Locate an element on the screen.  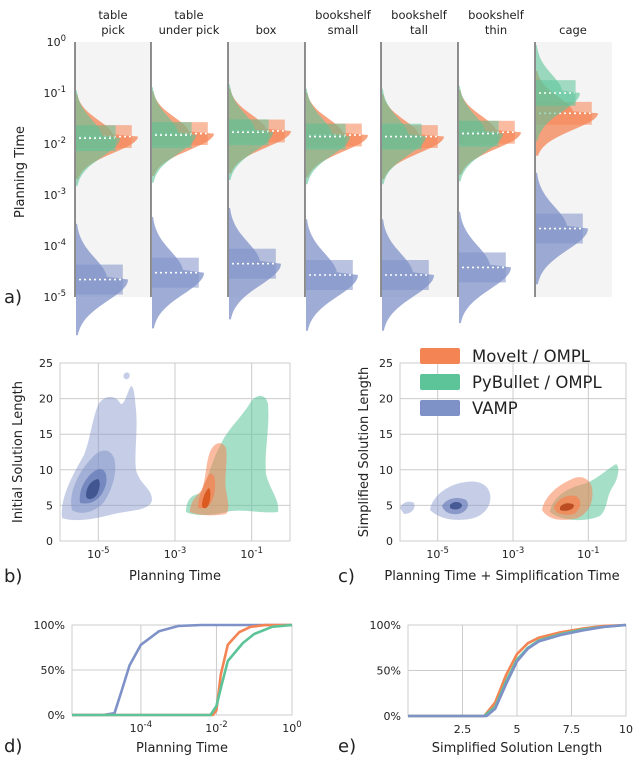
legend-swatch-pybullet is located at coordinates (440, 382).